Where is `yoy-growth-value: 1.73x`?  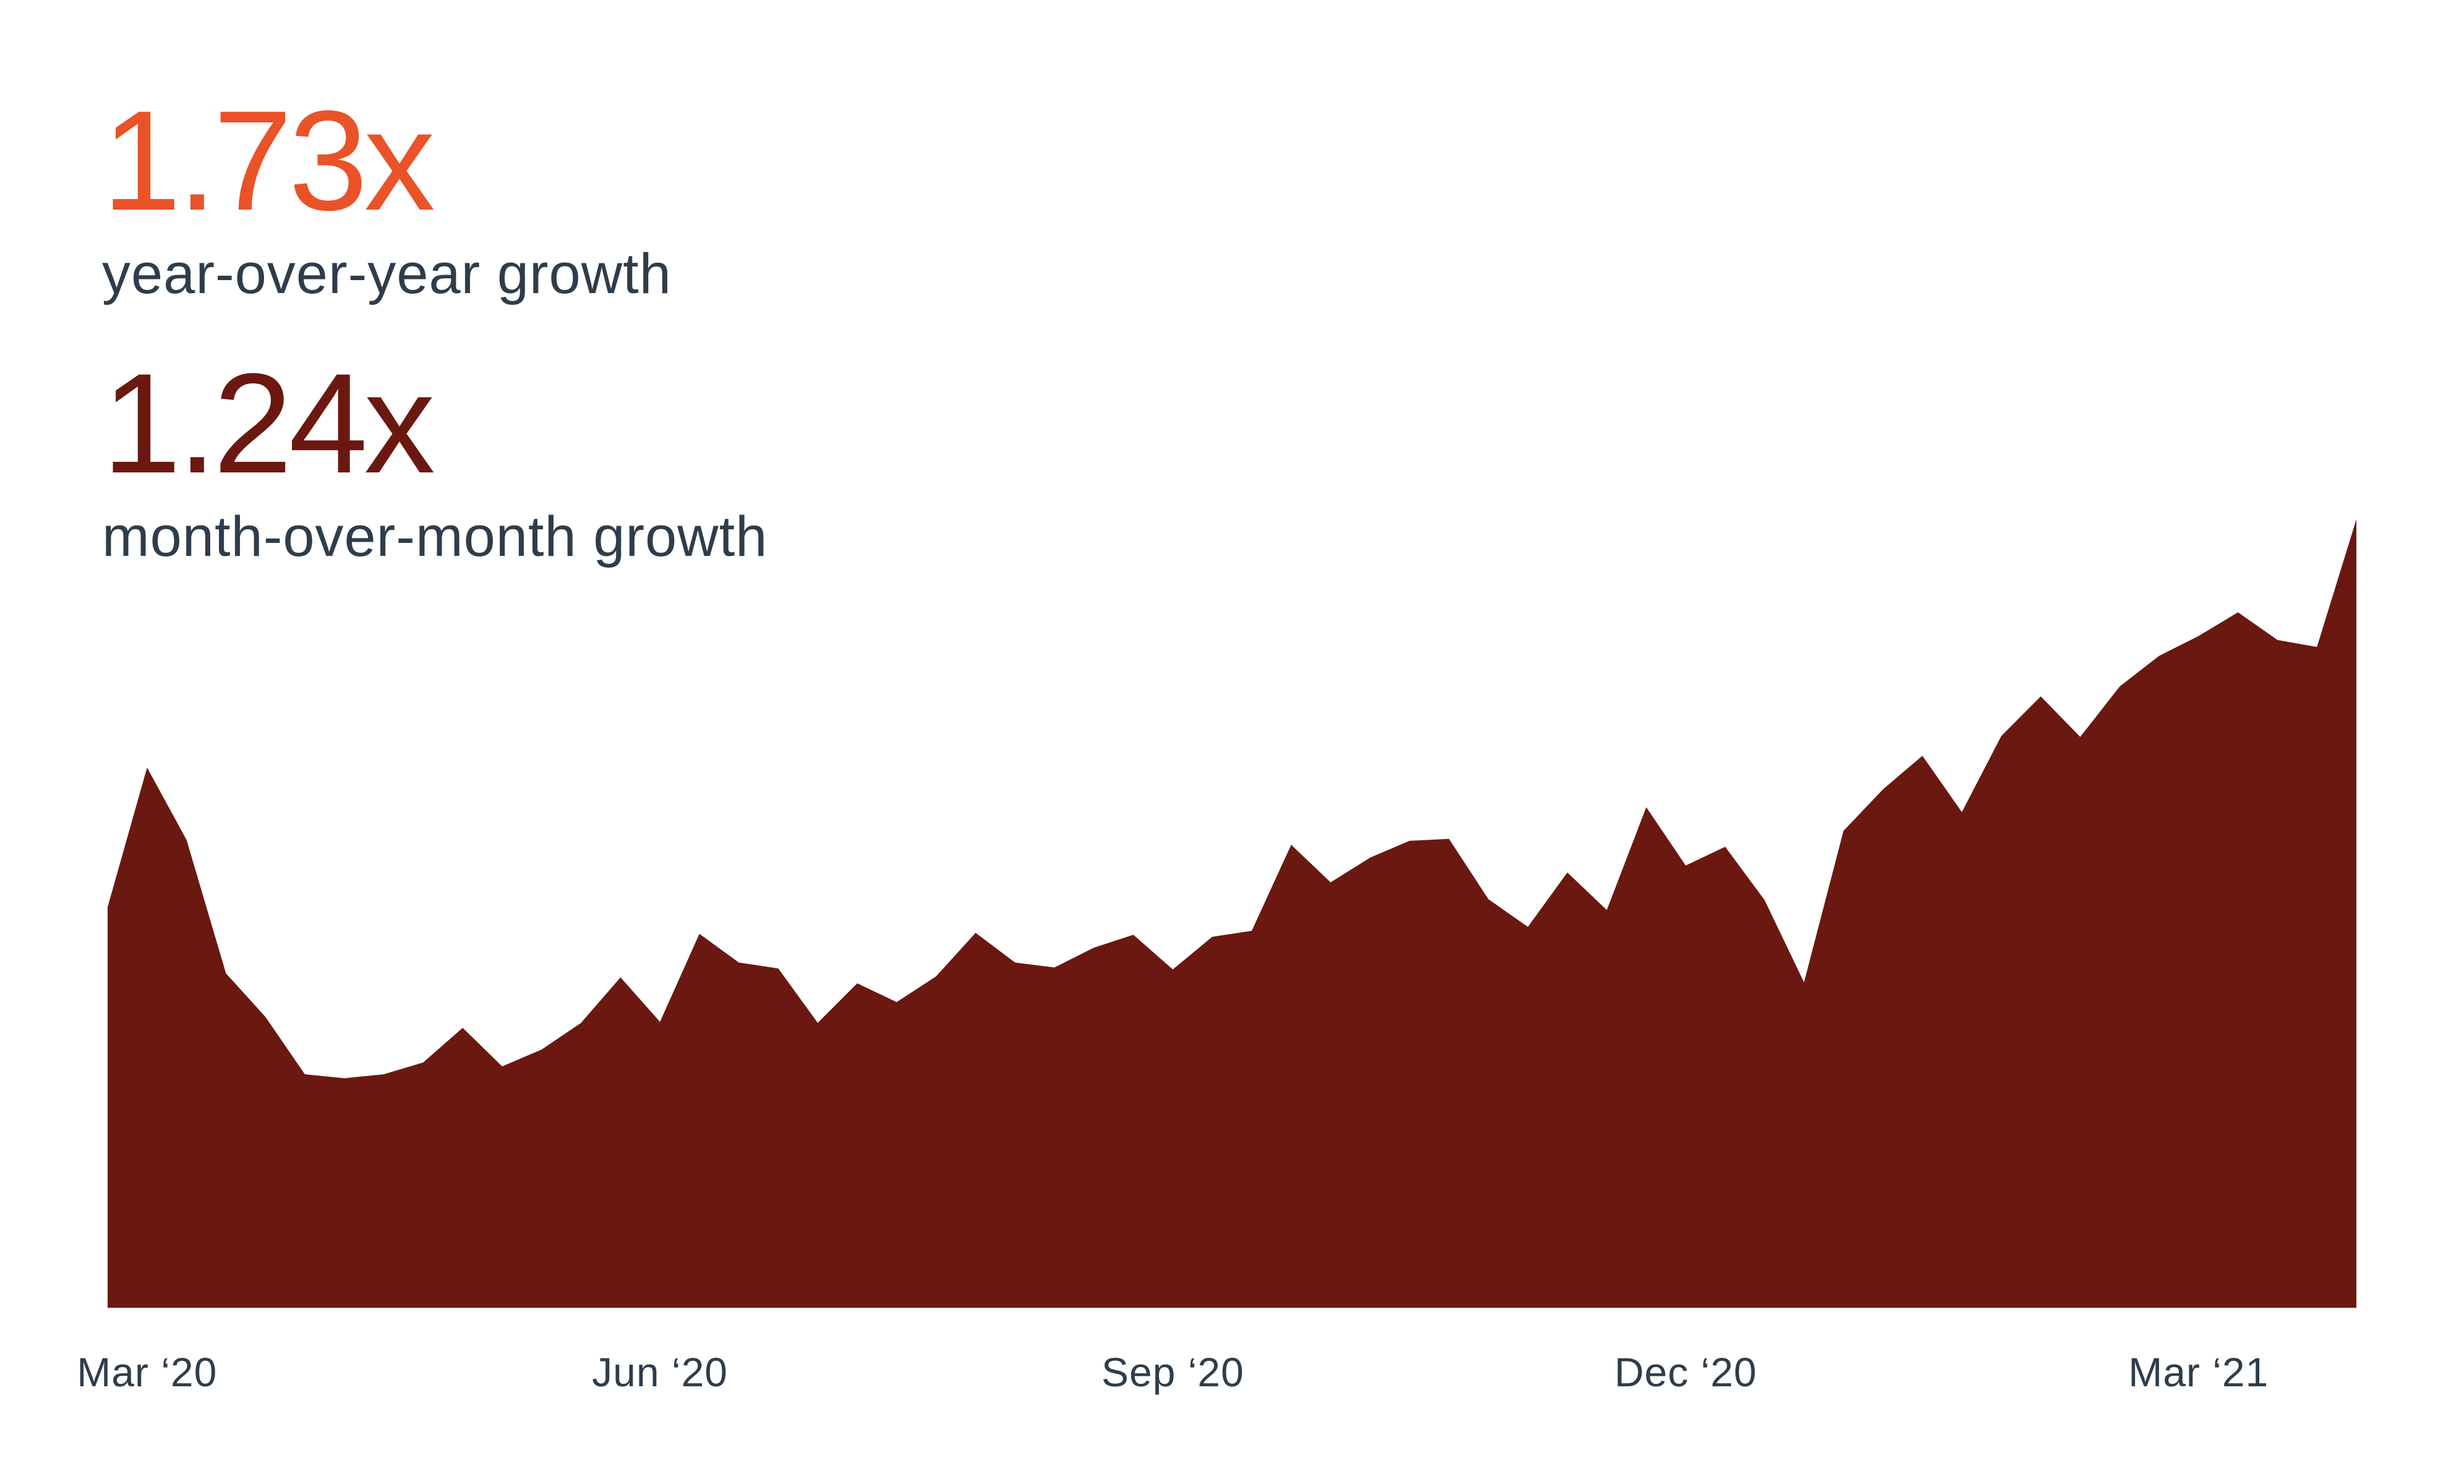 yoy-growth-value: 1.73x is located at coordinates (268, 160).